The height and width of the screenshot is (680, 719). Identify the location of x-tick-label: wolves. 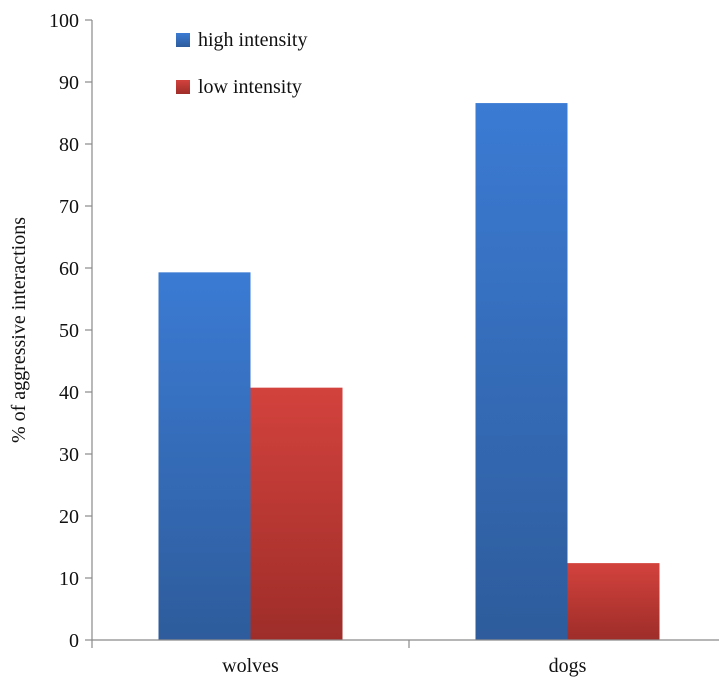
(250, 666).